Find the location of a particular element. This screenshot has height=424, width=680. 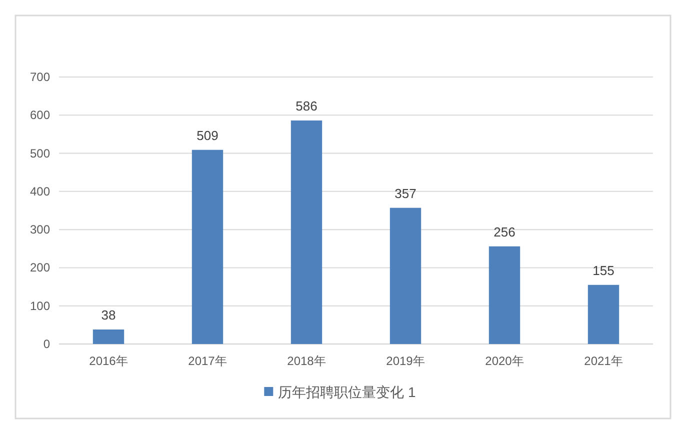

x-tick-label: 2020年 is located at coordinates (504, 361).